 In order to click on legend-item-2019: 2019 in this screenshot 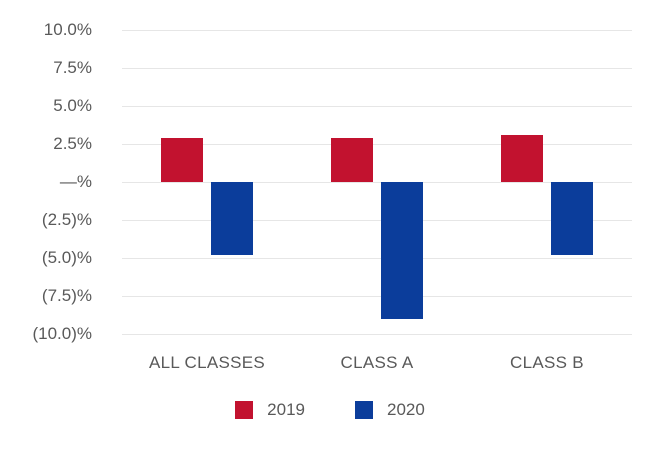, I will do `click(270, 410)`.